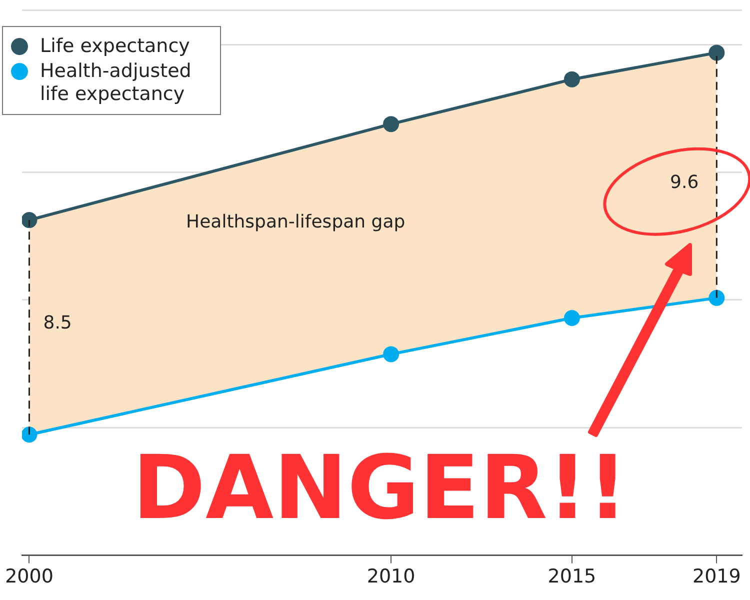 Image resolution: width=750 pixels, height=600 pixels. What do you see at coordinates (296, 221) in the screenshot?
I see `annotation: Healthspan-lifespan gap` at bounding box center [296, 221].